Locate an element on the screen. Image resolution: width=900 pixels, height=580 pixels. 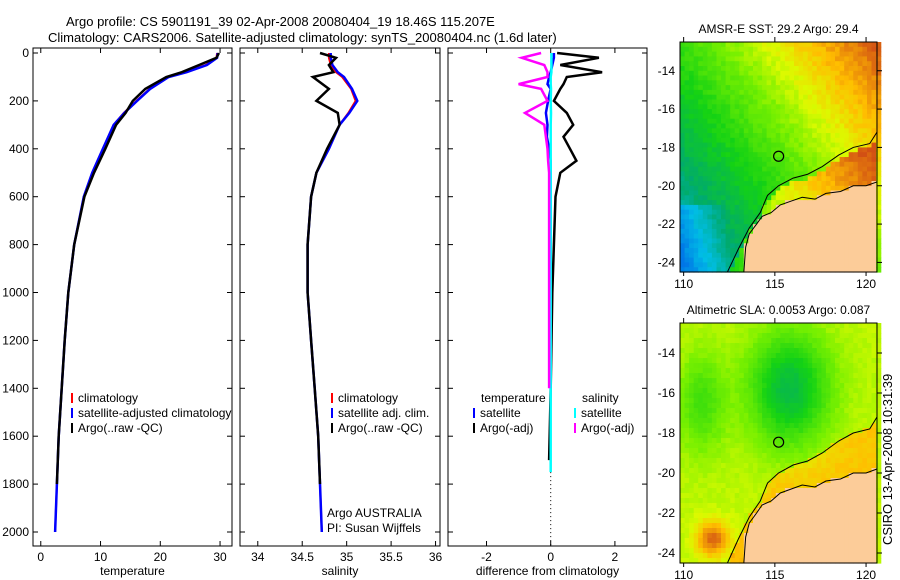
x-tick-label: 0 is located at coordinates (550, 557).